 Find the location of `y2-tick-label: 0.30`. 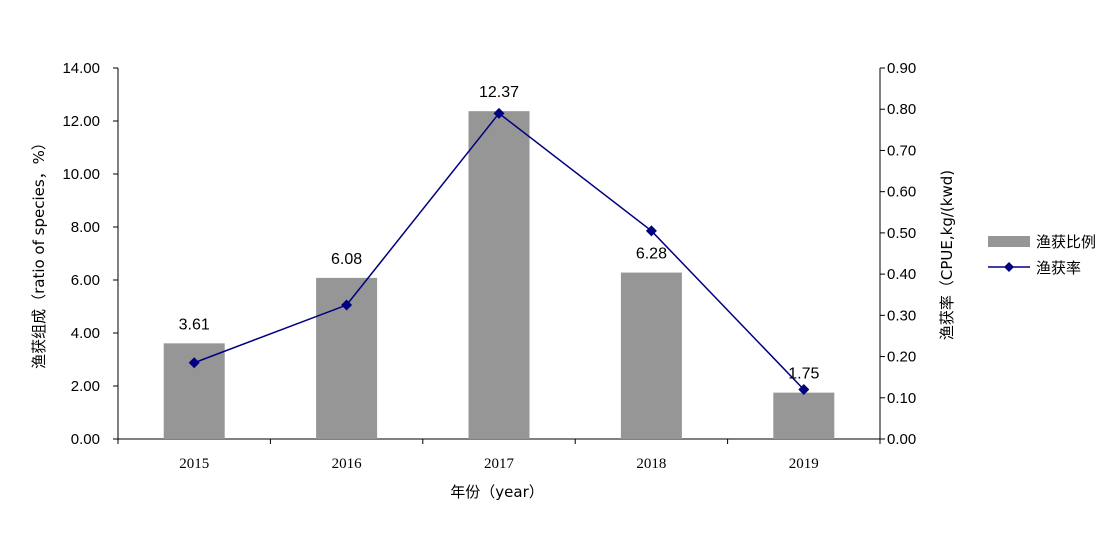

y2-tick-label: 0.30 is located at coordinates (901, 315).